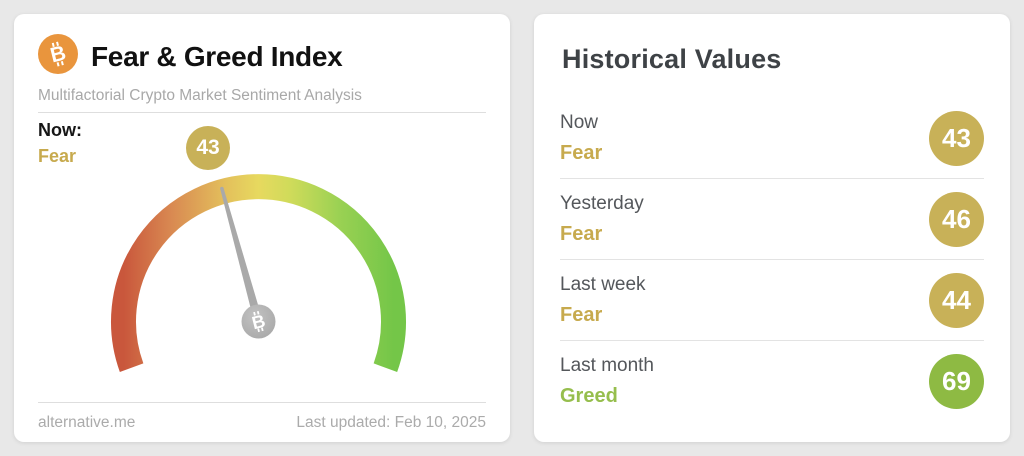 The height and width of the screenshot is (456, 1024). Describe the element at coordinates (772, 300) in the screenshot. I see `history-row-last-week: Last week Fear 44` at that location.